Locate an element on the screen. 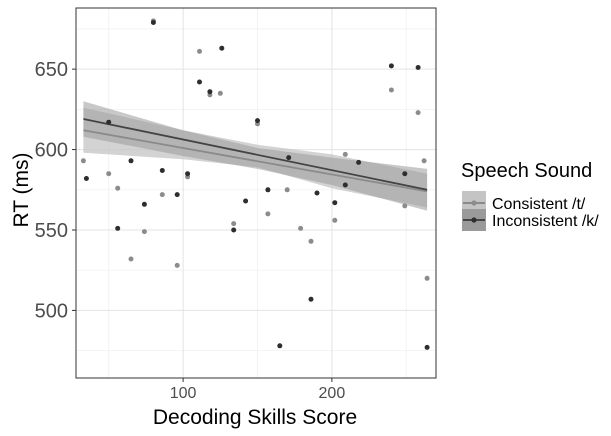 The image size is (611, 436). y-tick-label: 650 is located at coordinates (51, 70).